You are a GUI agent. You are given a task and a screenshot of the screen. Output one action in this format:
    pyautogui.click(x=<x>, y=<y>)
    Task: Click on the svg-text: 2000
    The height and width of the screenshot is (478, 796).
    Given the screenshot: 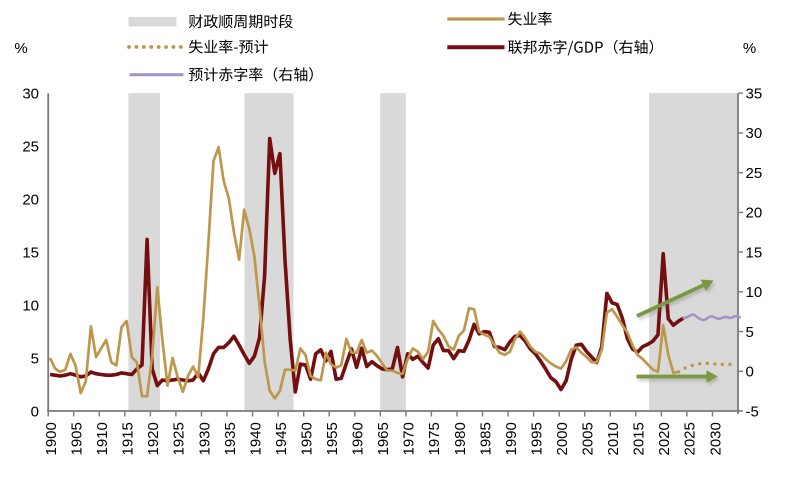 What is the action you would take?
    pyautogui.click(x=562, y=438)
    